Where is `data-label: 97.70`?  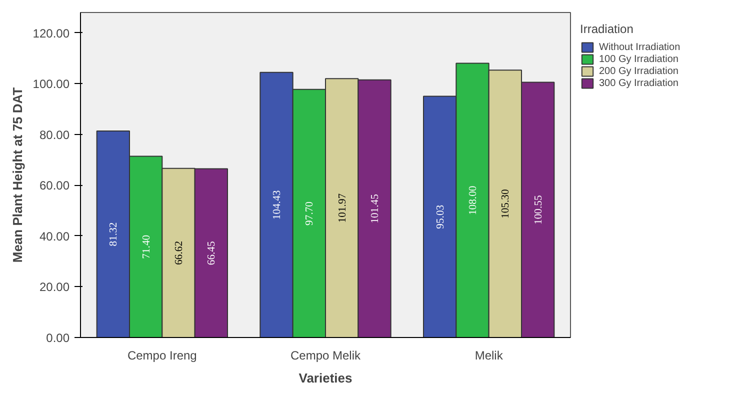 data-label: 97.70 is located at coordinates (310, 213).